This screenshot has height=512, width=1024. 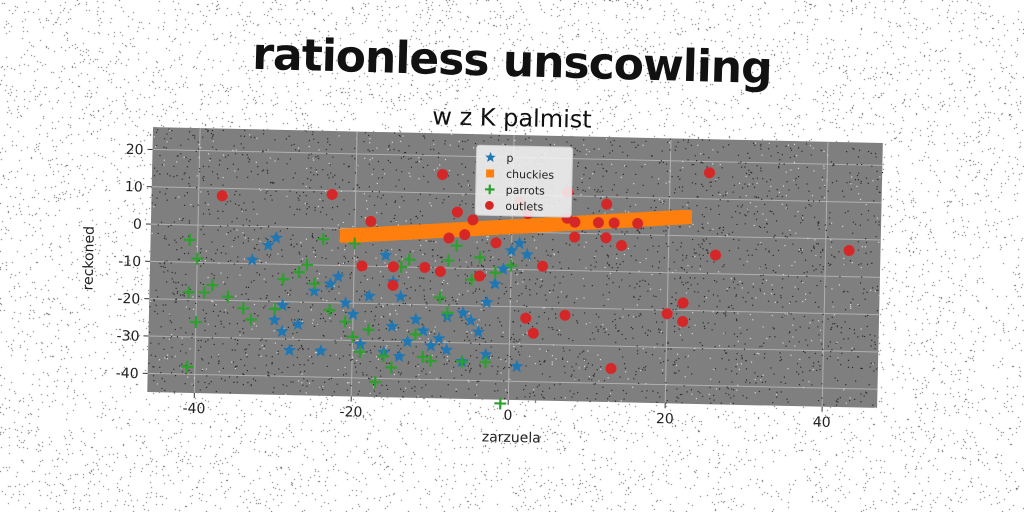 I want to click on y-tick-label: -10, so click(x=129, y=262).